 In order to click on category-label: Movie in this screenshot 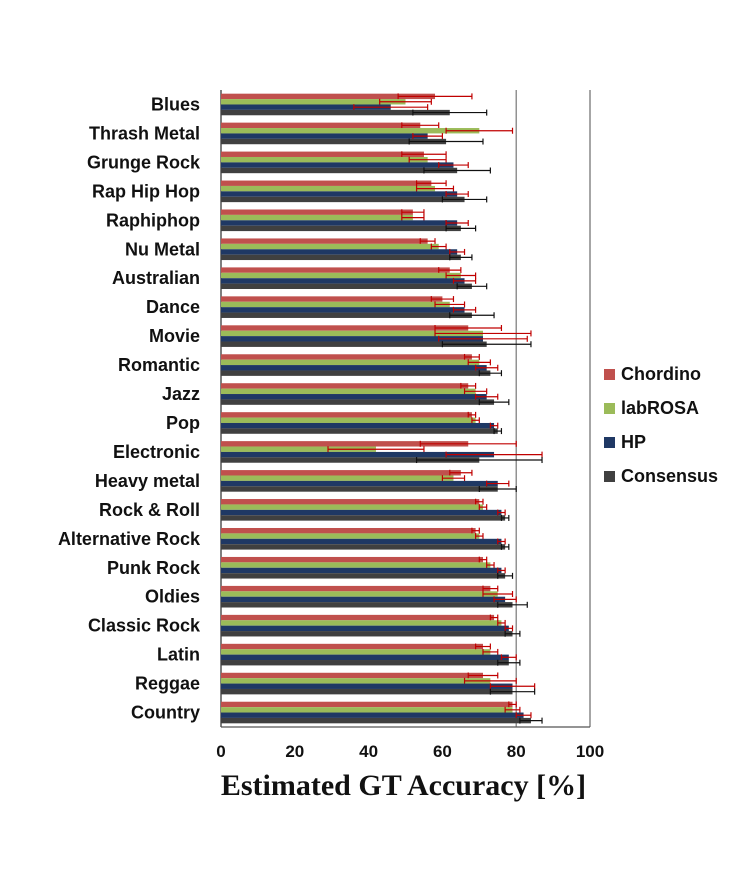, I will do `click(174, 336)`.